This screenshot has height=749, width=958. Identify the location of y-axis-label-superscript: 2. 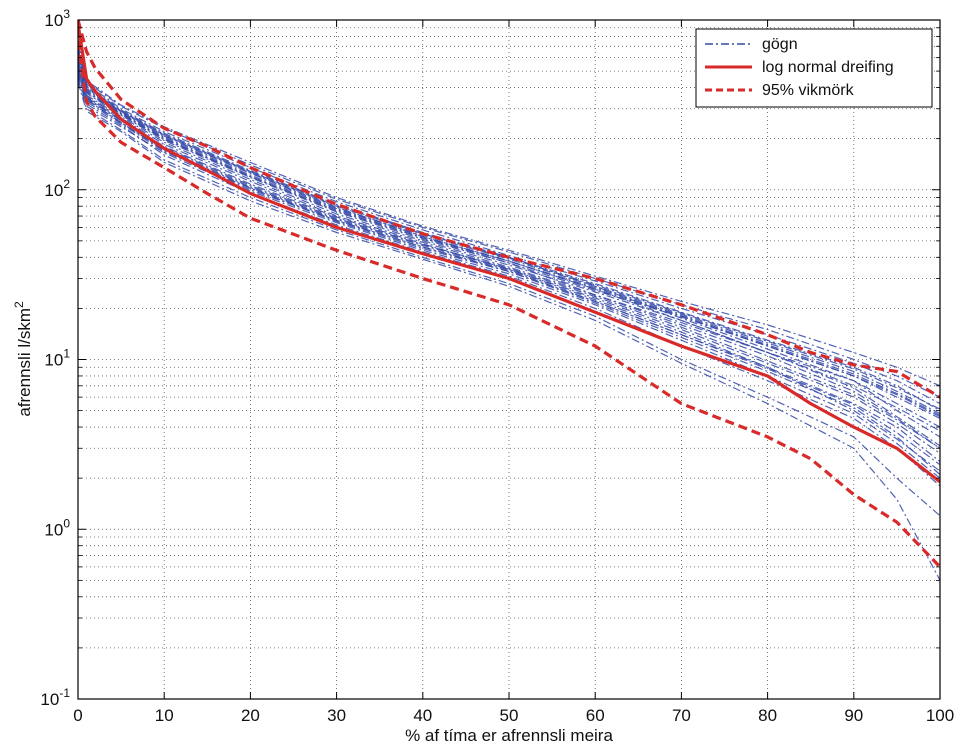
(19, 304).